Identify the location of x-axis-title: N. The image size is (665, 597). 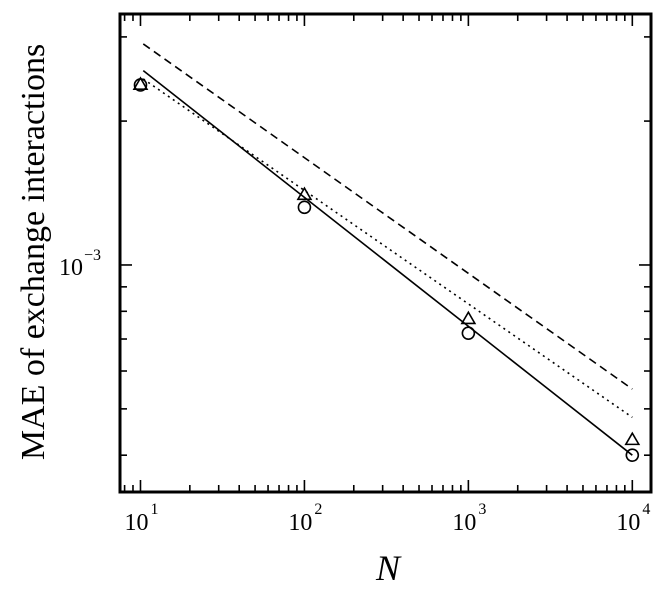
(388, 568).